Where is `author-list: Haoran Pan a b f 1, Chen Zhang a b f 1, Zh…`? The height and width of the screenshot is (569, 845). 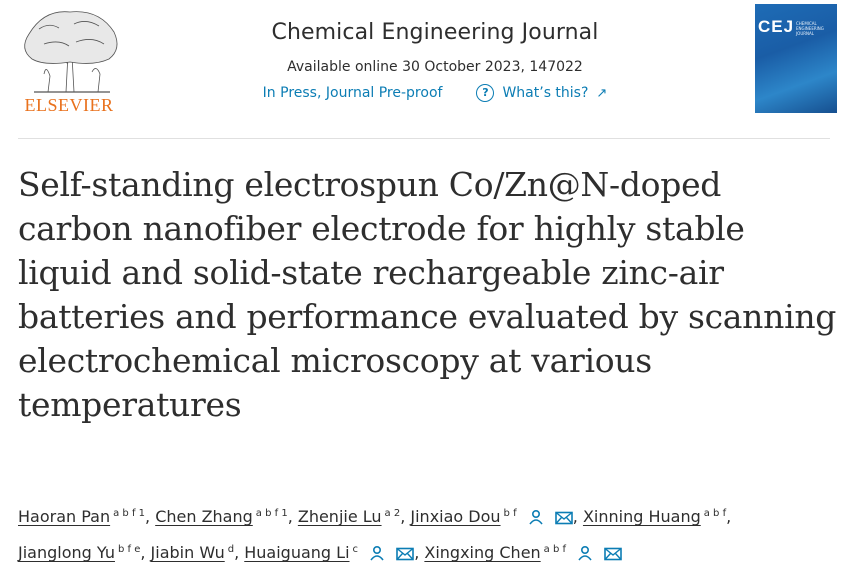
author-list: Haoran Pan a b f 1, Chen Zhang a b f 1, Zh… is located at coordinates (428, 533).